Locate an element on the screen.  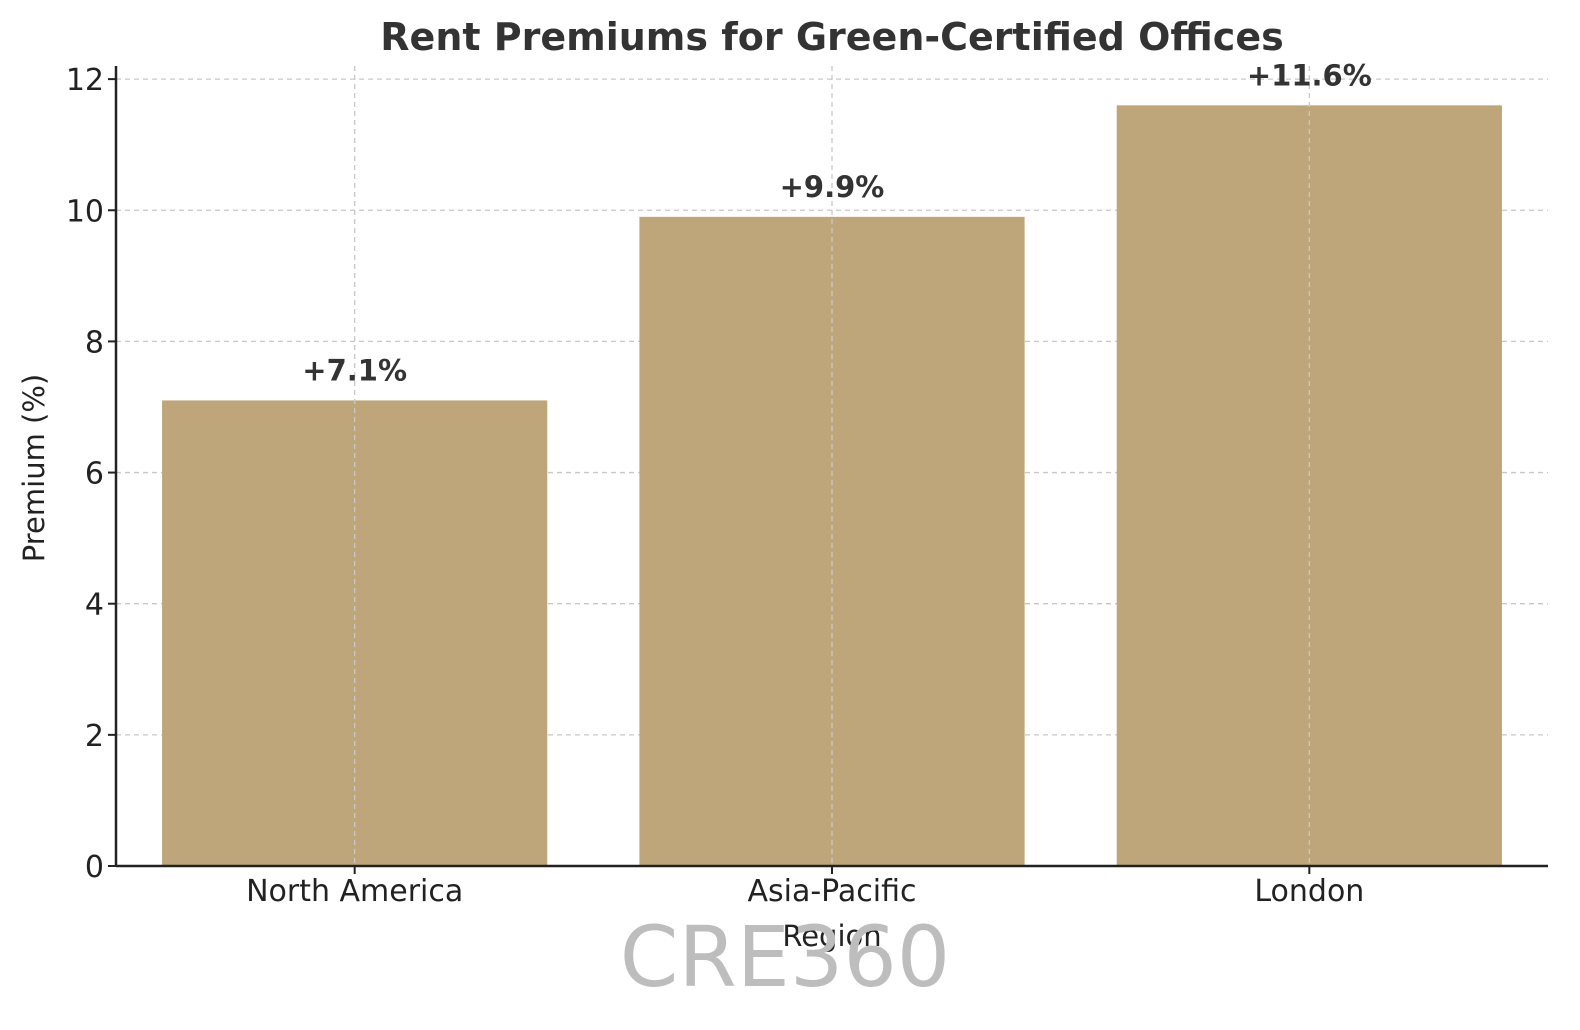
y-tick-label: 12 is located at coordinates (85, 80).